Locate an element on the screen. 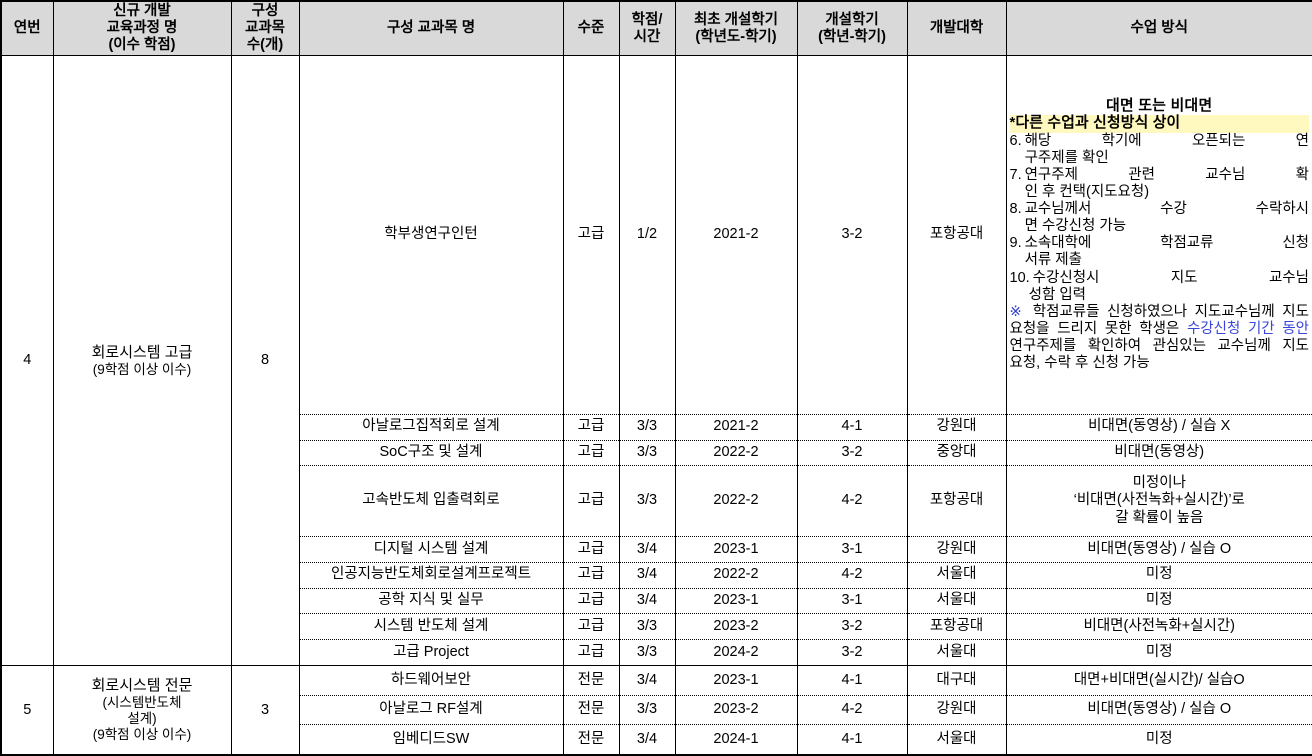 The image size is (1312, 756). class-mode-line: ‘비대면(사전녹화+실시간)’로 is located at coordinates (1159, 500).